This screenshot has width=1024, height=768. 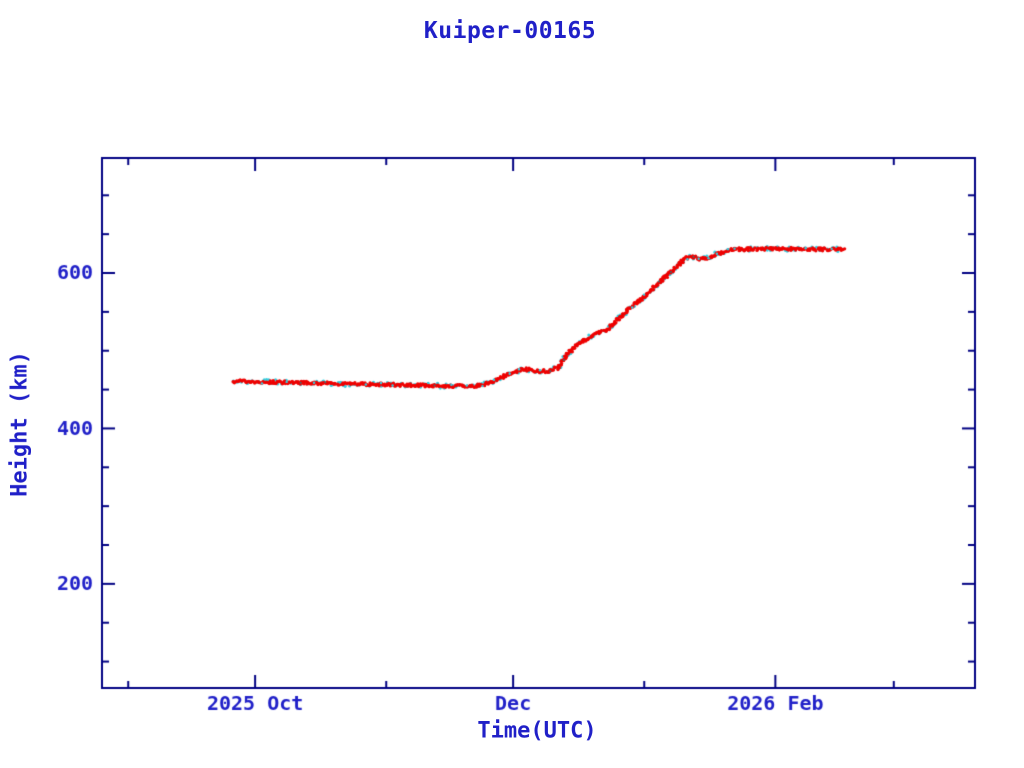 I want to click on x-axis-label: Time(UTC), so click(x=537, y=731).